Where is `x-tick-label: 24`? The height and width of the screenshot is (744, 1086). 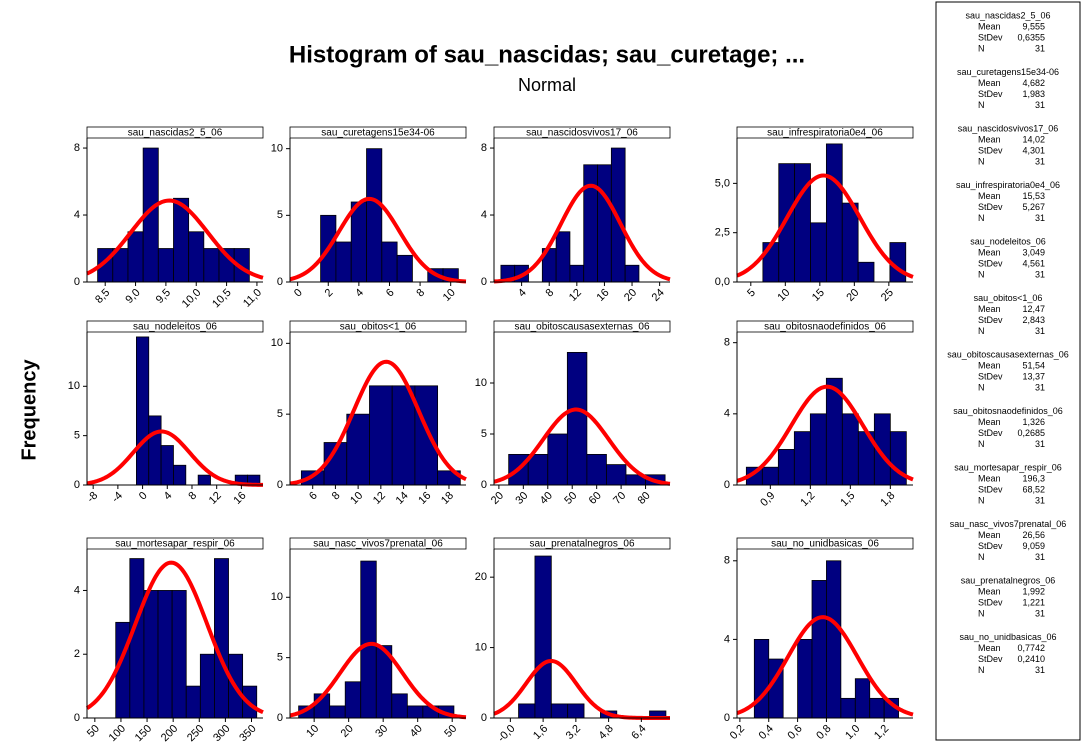 x-tick-label: 24 is located at coordinates (658, 295).